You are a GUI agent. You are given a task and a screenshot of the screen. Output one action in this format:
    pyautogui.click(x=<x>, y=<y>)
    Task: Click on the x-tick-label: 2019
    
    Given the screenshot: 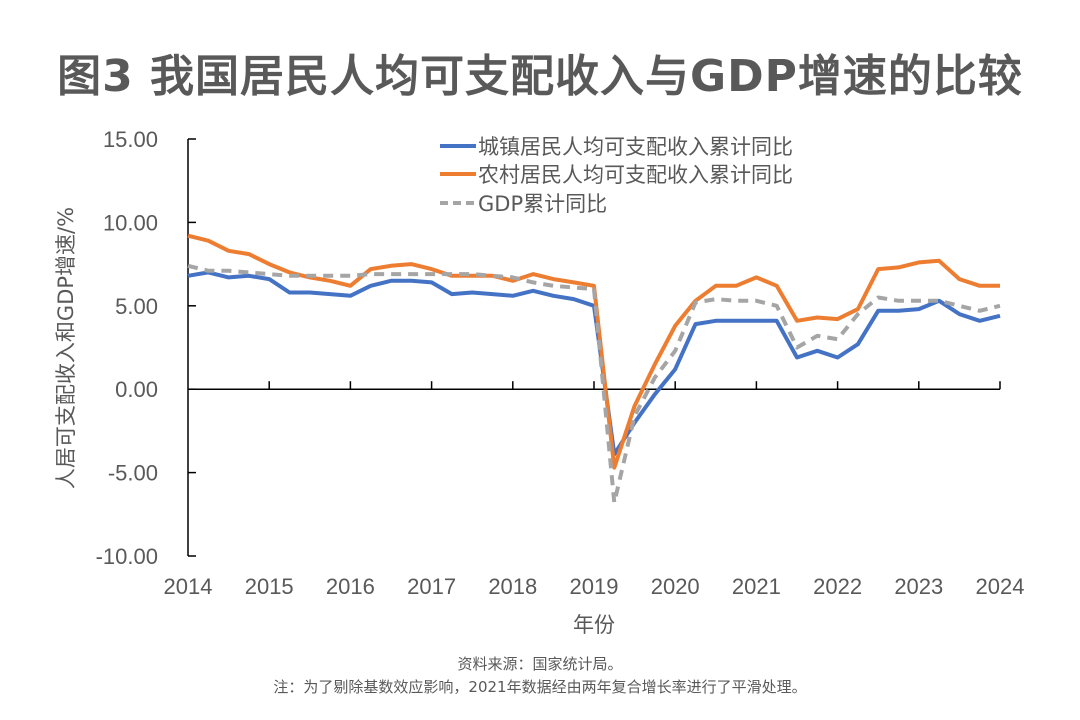 What is the action you would take?
    pyautogui.click(x=594, y=586)
    